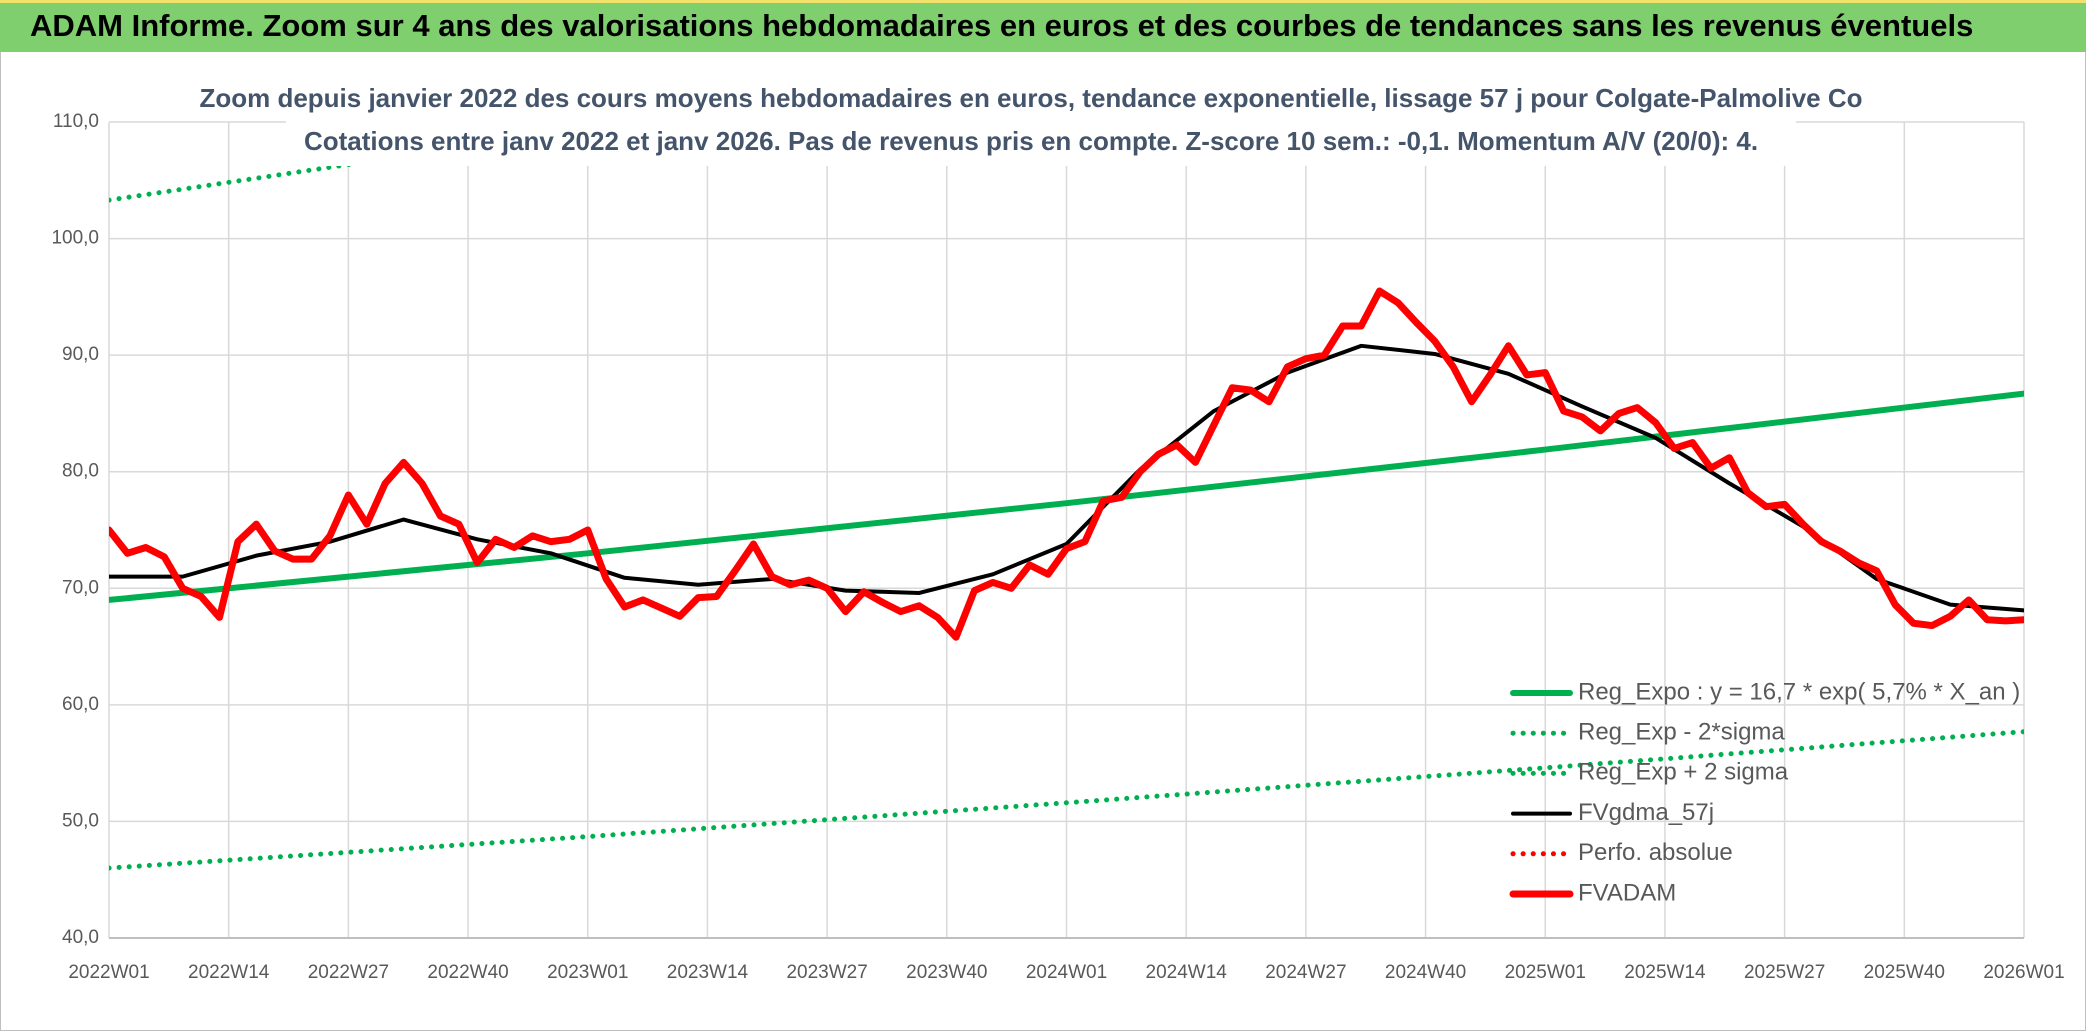  I want to click on legend-label: FVgdma_57j, so click(1646, 812).